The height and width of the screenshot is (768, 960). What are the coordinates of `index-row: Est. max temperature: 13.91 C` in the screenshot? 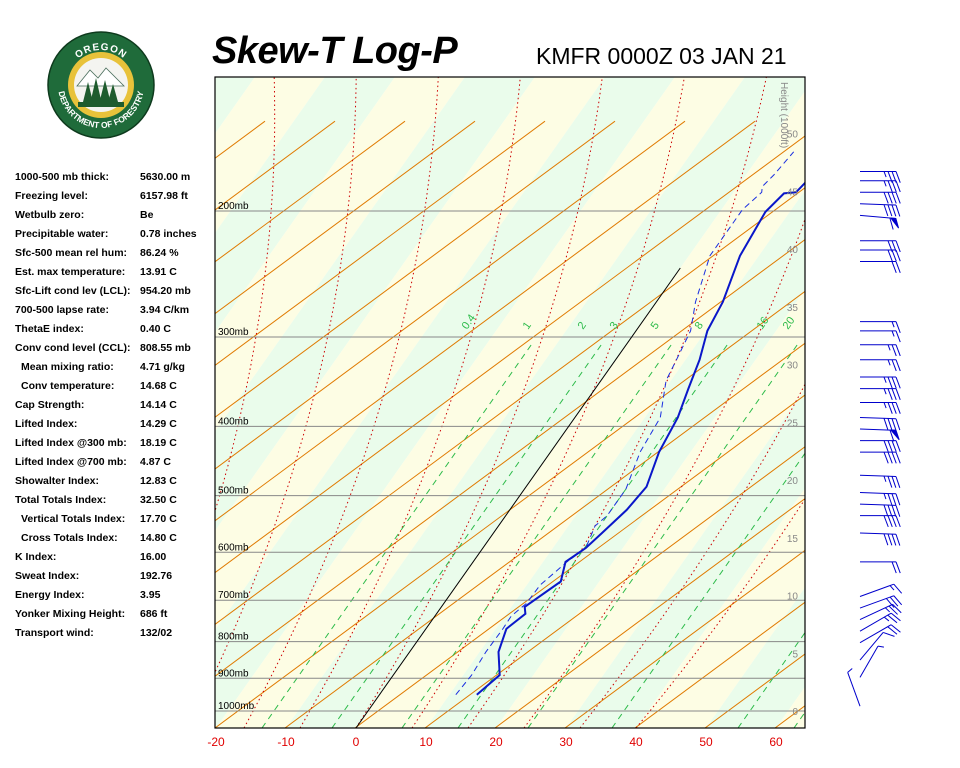 It's located at (115, 272).